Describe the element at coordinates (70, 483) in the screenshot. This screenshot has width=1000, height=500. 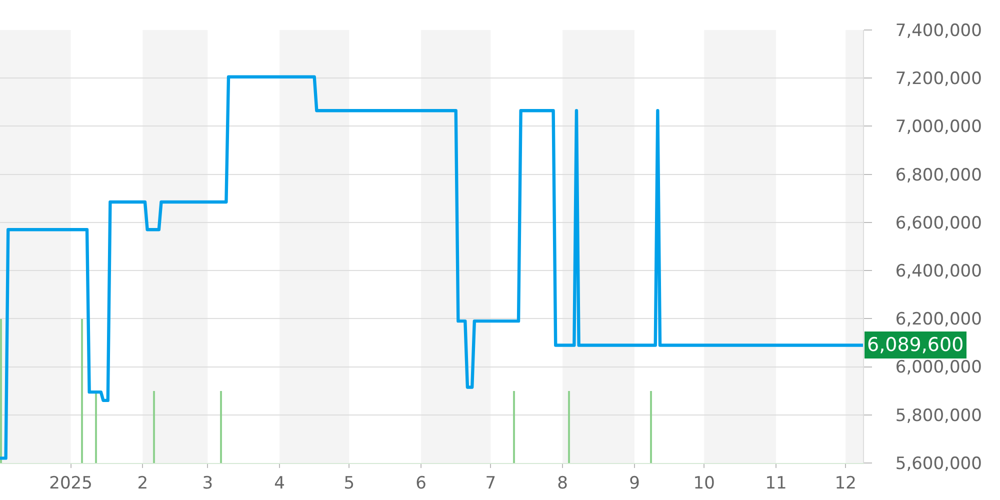
I see `x-tick-label: 2025` at that location.